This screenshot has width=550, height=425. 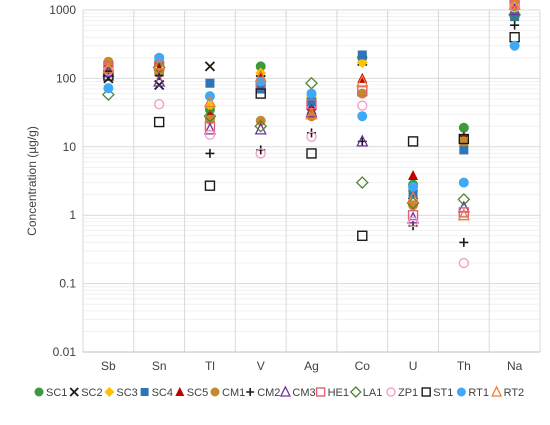 What do you see at coordinates (210, 153) in the screenshot?
I see `point-cm2-tl` at bounding box center [210, 153].